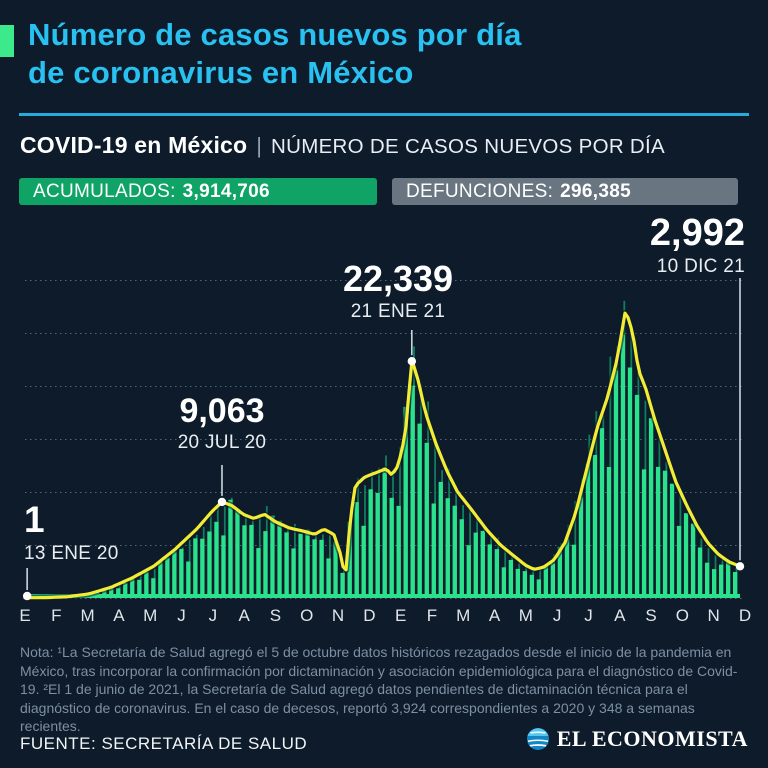 The width and height of the screenshot is (768, 768). Describe the element at coordinates (398, 311) in the screenshot. I see `annotation-wave2-peak-date: 21 ENE 21` at that location.